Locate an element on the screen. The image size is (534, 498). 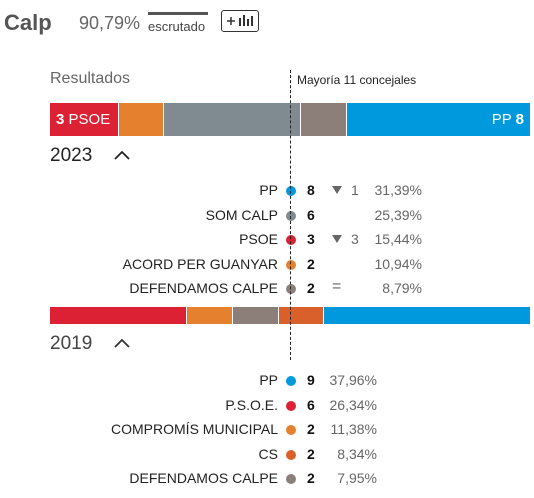
seat-change: = is located at coordinates (337, 286).